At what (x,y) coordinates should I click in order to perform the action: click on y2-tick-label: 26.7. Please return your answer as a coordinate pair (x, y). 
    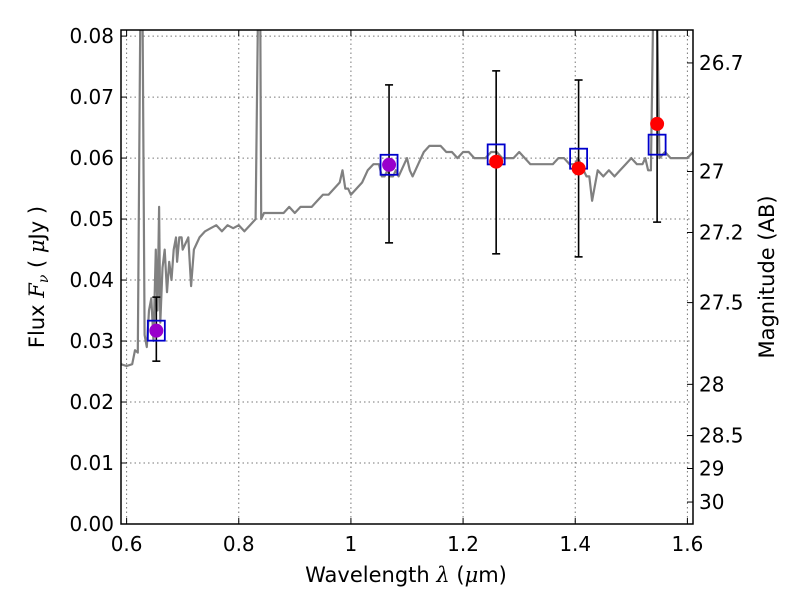
    Looking at the image, I should click on (721, 63).